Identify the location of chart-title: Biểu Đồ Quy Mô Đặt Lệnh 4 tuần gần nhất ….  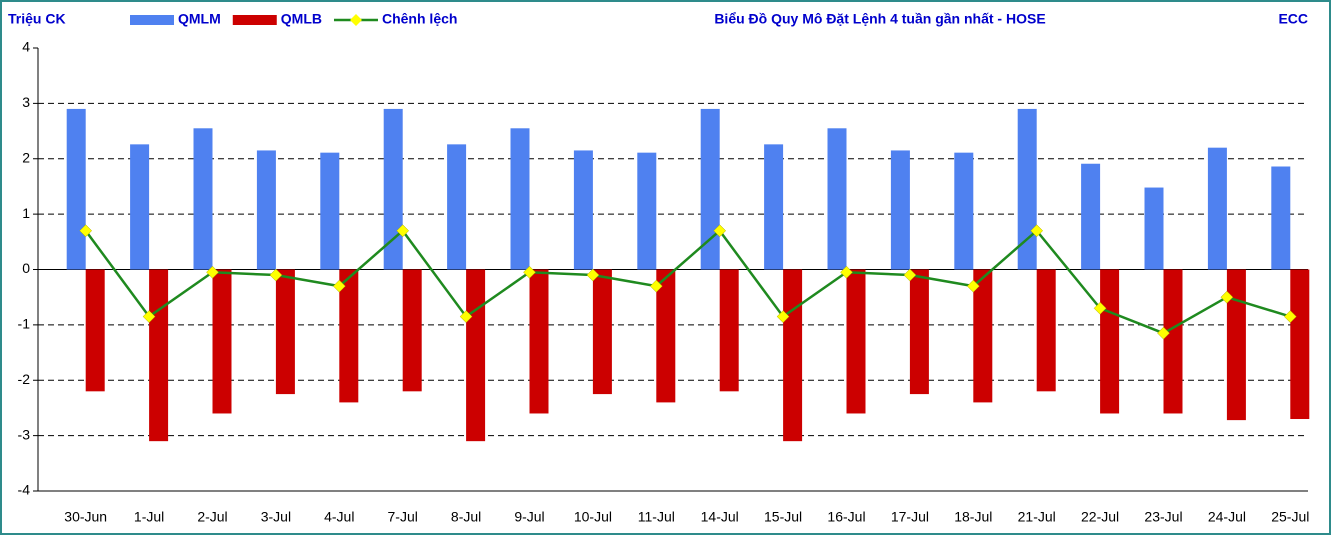
(879, 19).